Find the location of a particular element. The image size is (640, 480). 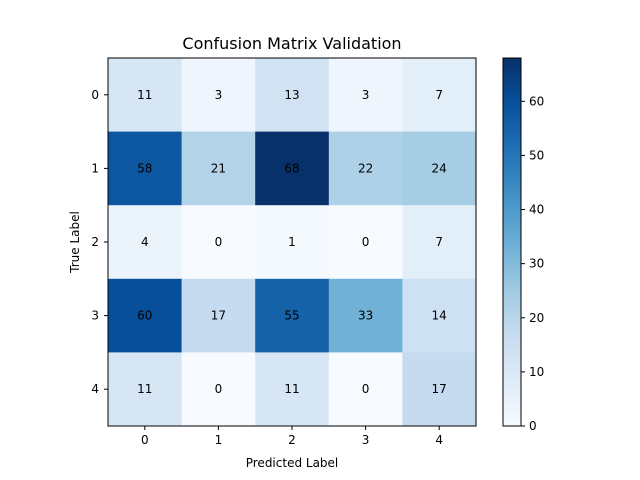

cell-value-label: 22 is located at coordinates (365, 168).